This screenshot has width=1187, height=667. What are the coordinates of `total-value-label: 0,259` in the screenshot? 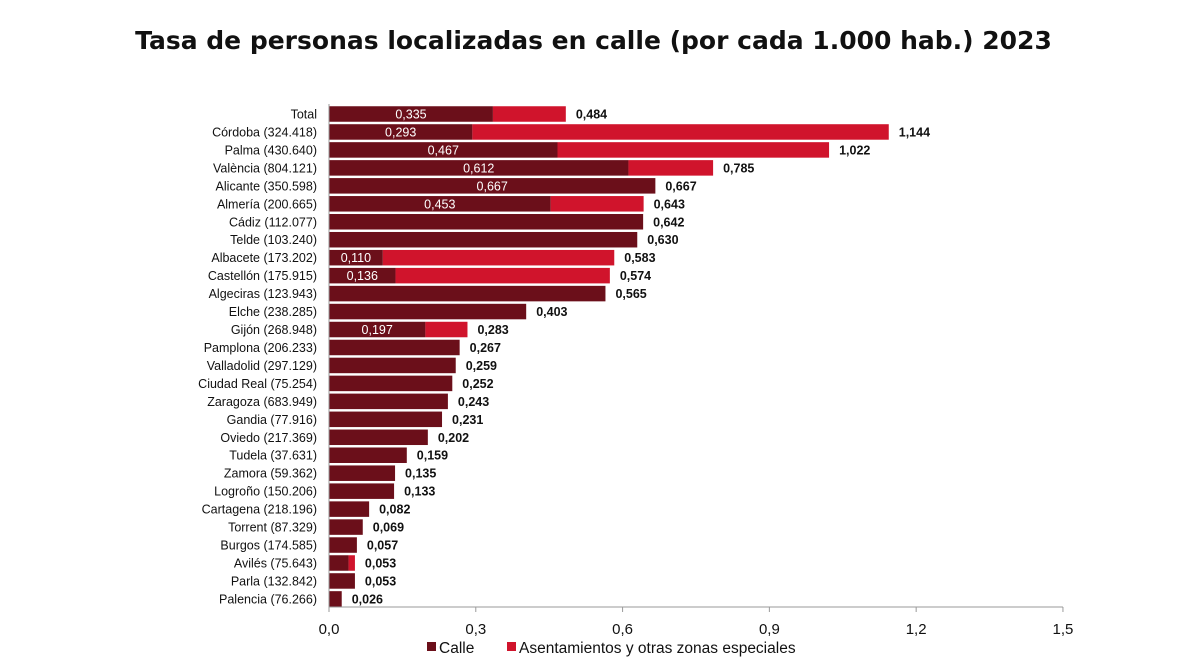 It's located at (481, 366).